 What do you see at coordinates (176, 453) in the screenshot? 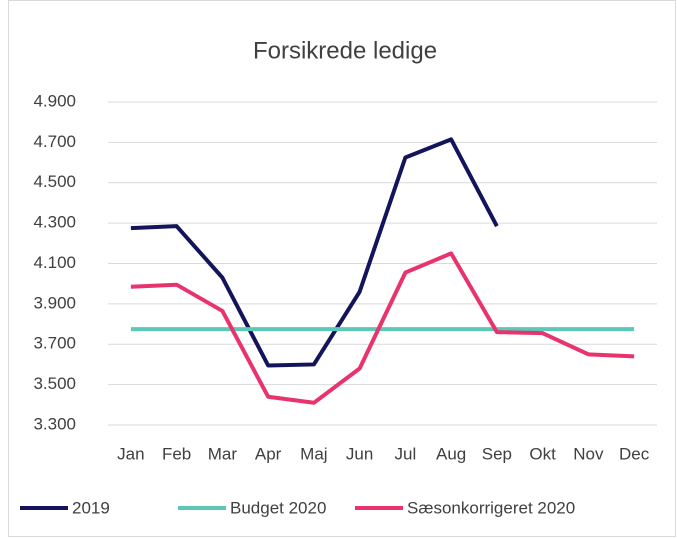
I see `x-tick-label: Feb` at bounding box center [176, 453].